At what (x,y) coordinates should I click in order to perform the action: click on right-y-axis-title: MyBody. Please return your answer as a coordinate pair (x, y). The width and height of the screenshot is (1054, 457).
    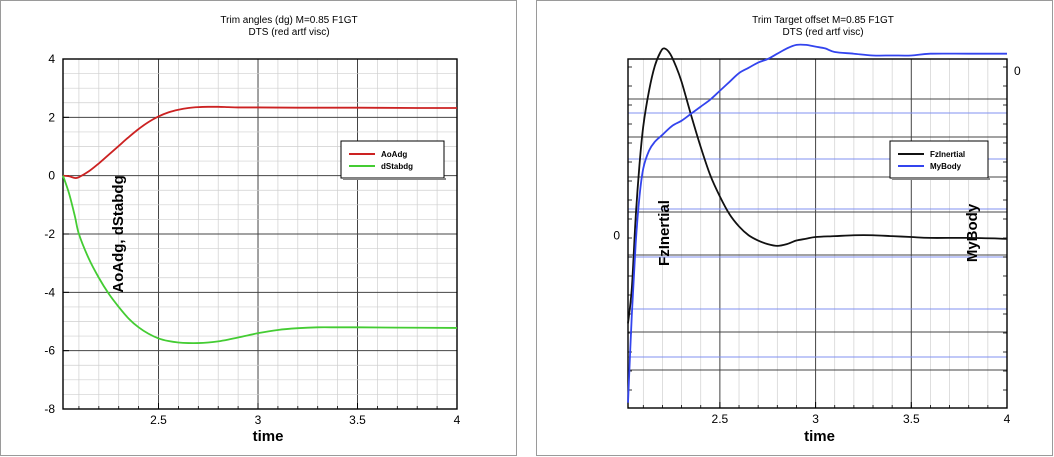
    Looking at the image, I should click on (972, 232).